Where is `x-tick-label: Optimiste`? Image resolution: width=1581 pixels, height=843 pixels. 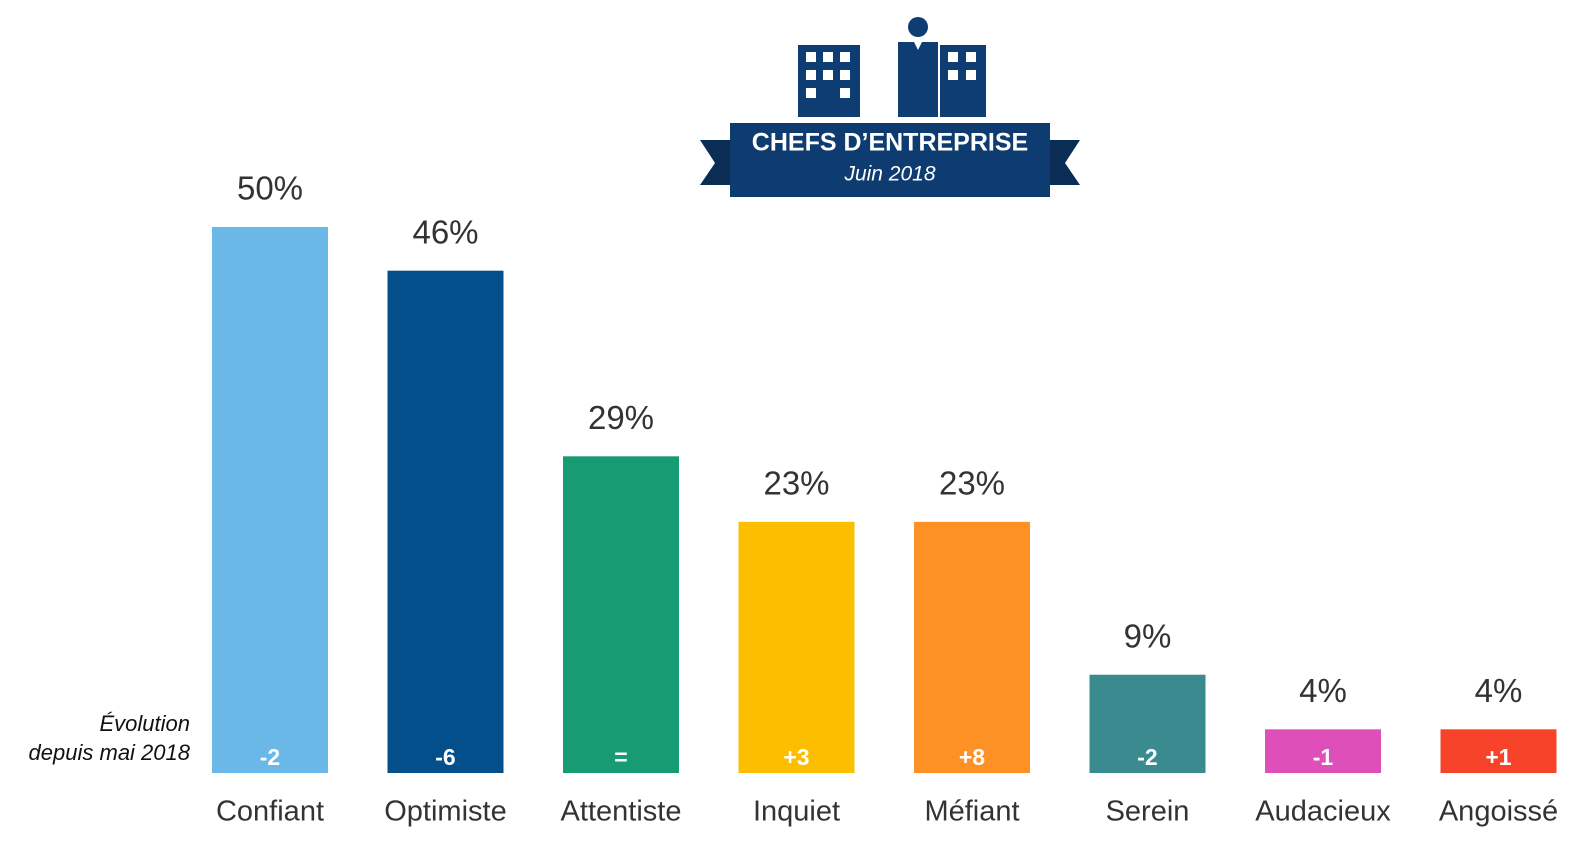 x-tick-label: Optimiste is located at coordinates (445, 812).